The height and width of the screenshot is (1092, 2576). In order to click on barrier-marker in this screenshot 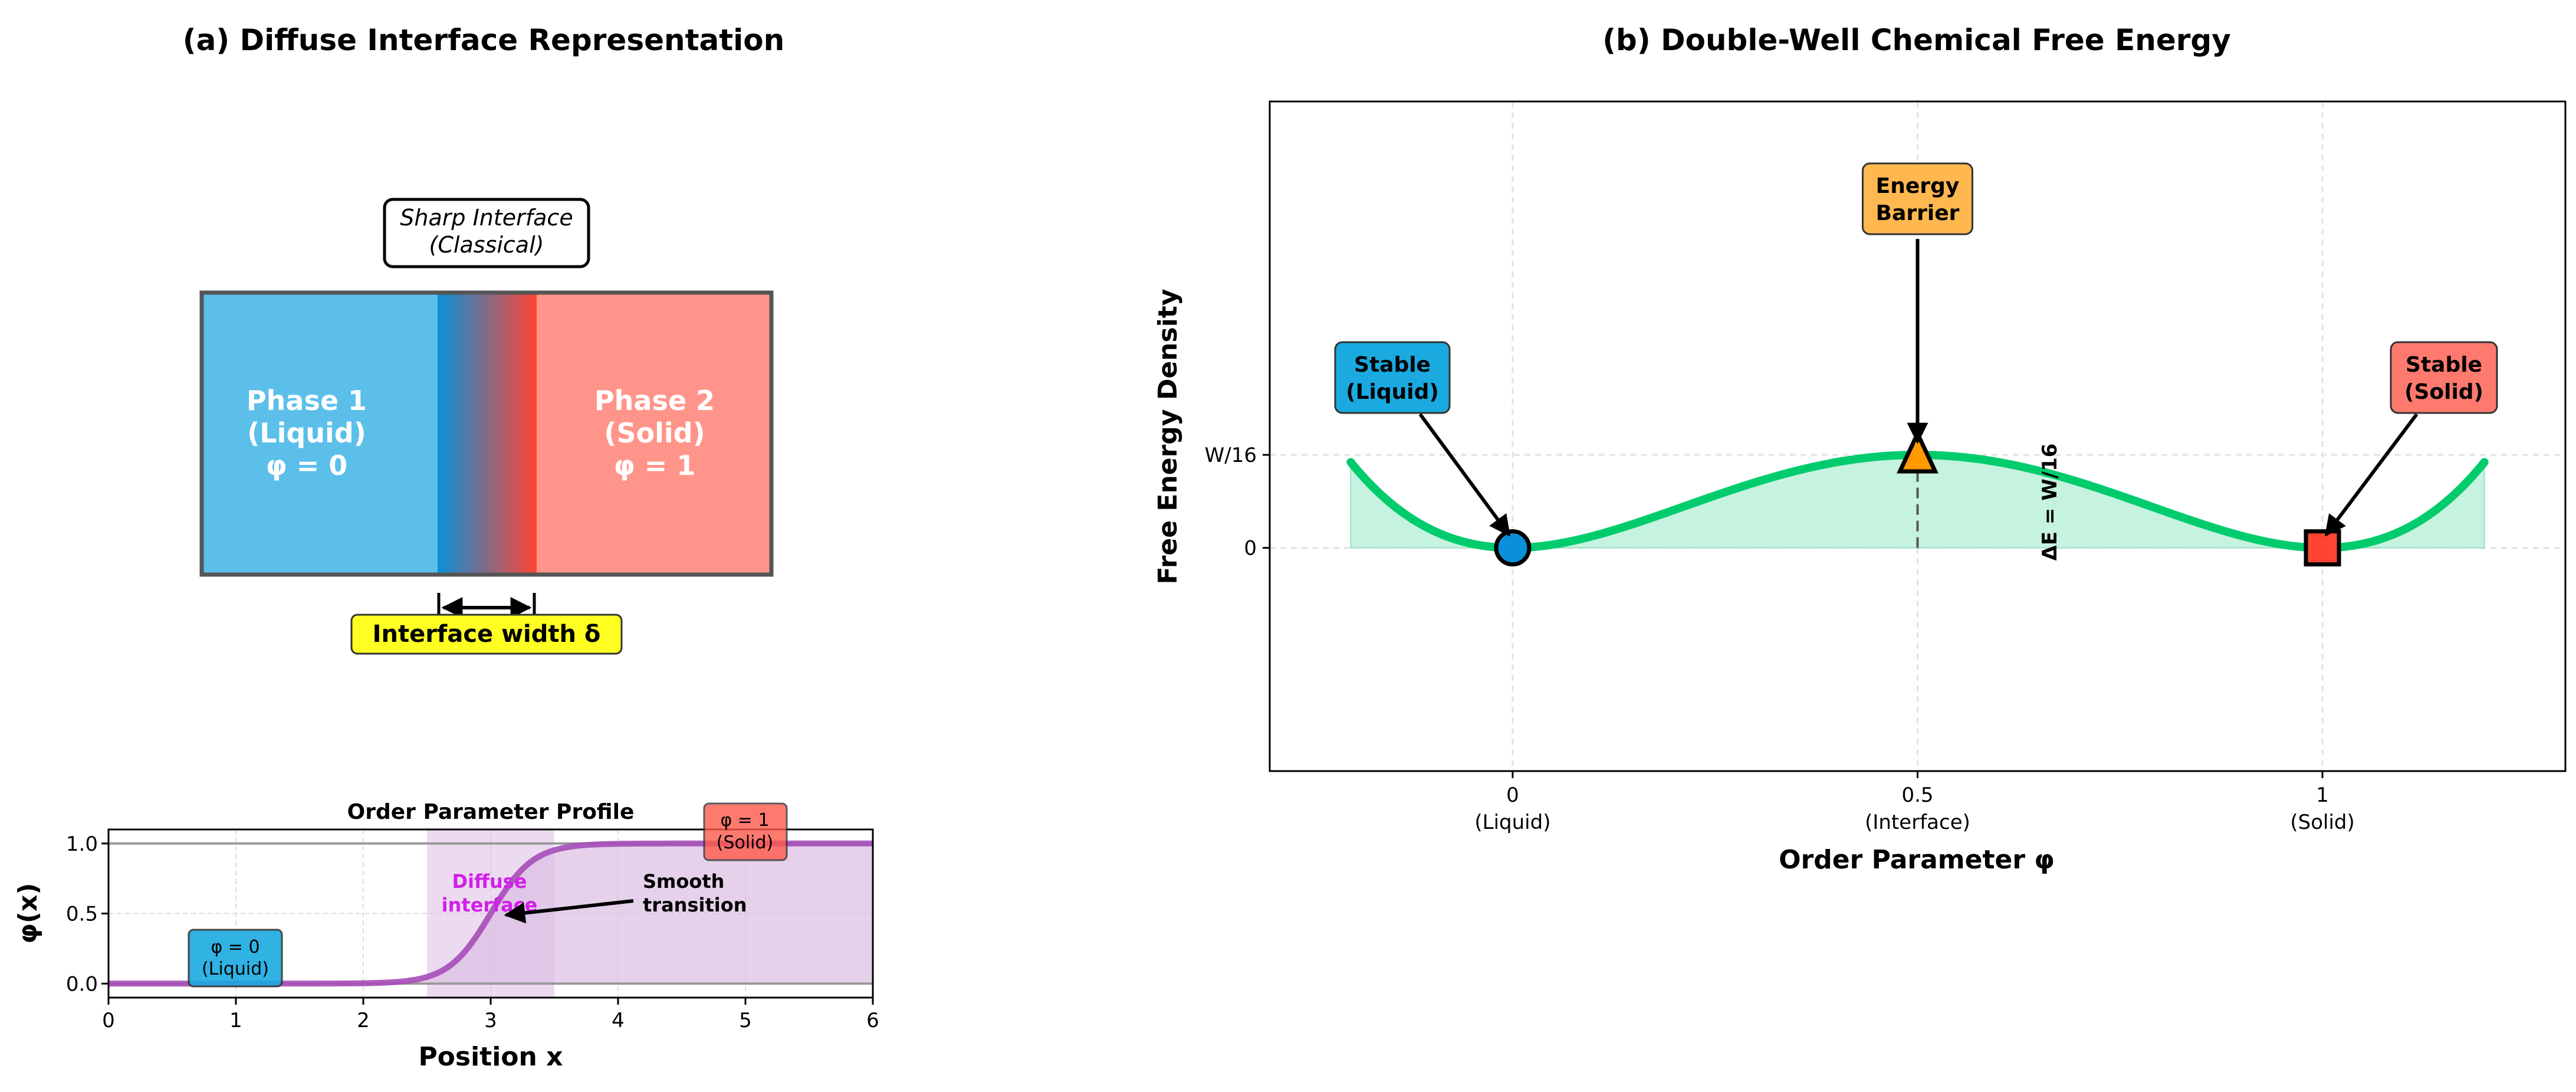, I will do `click(1918, 451)`.